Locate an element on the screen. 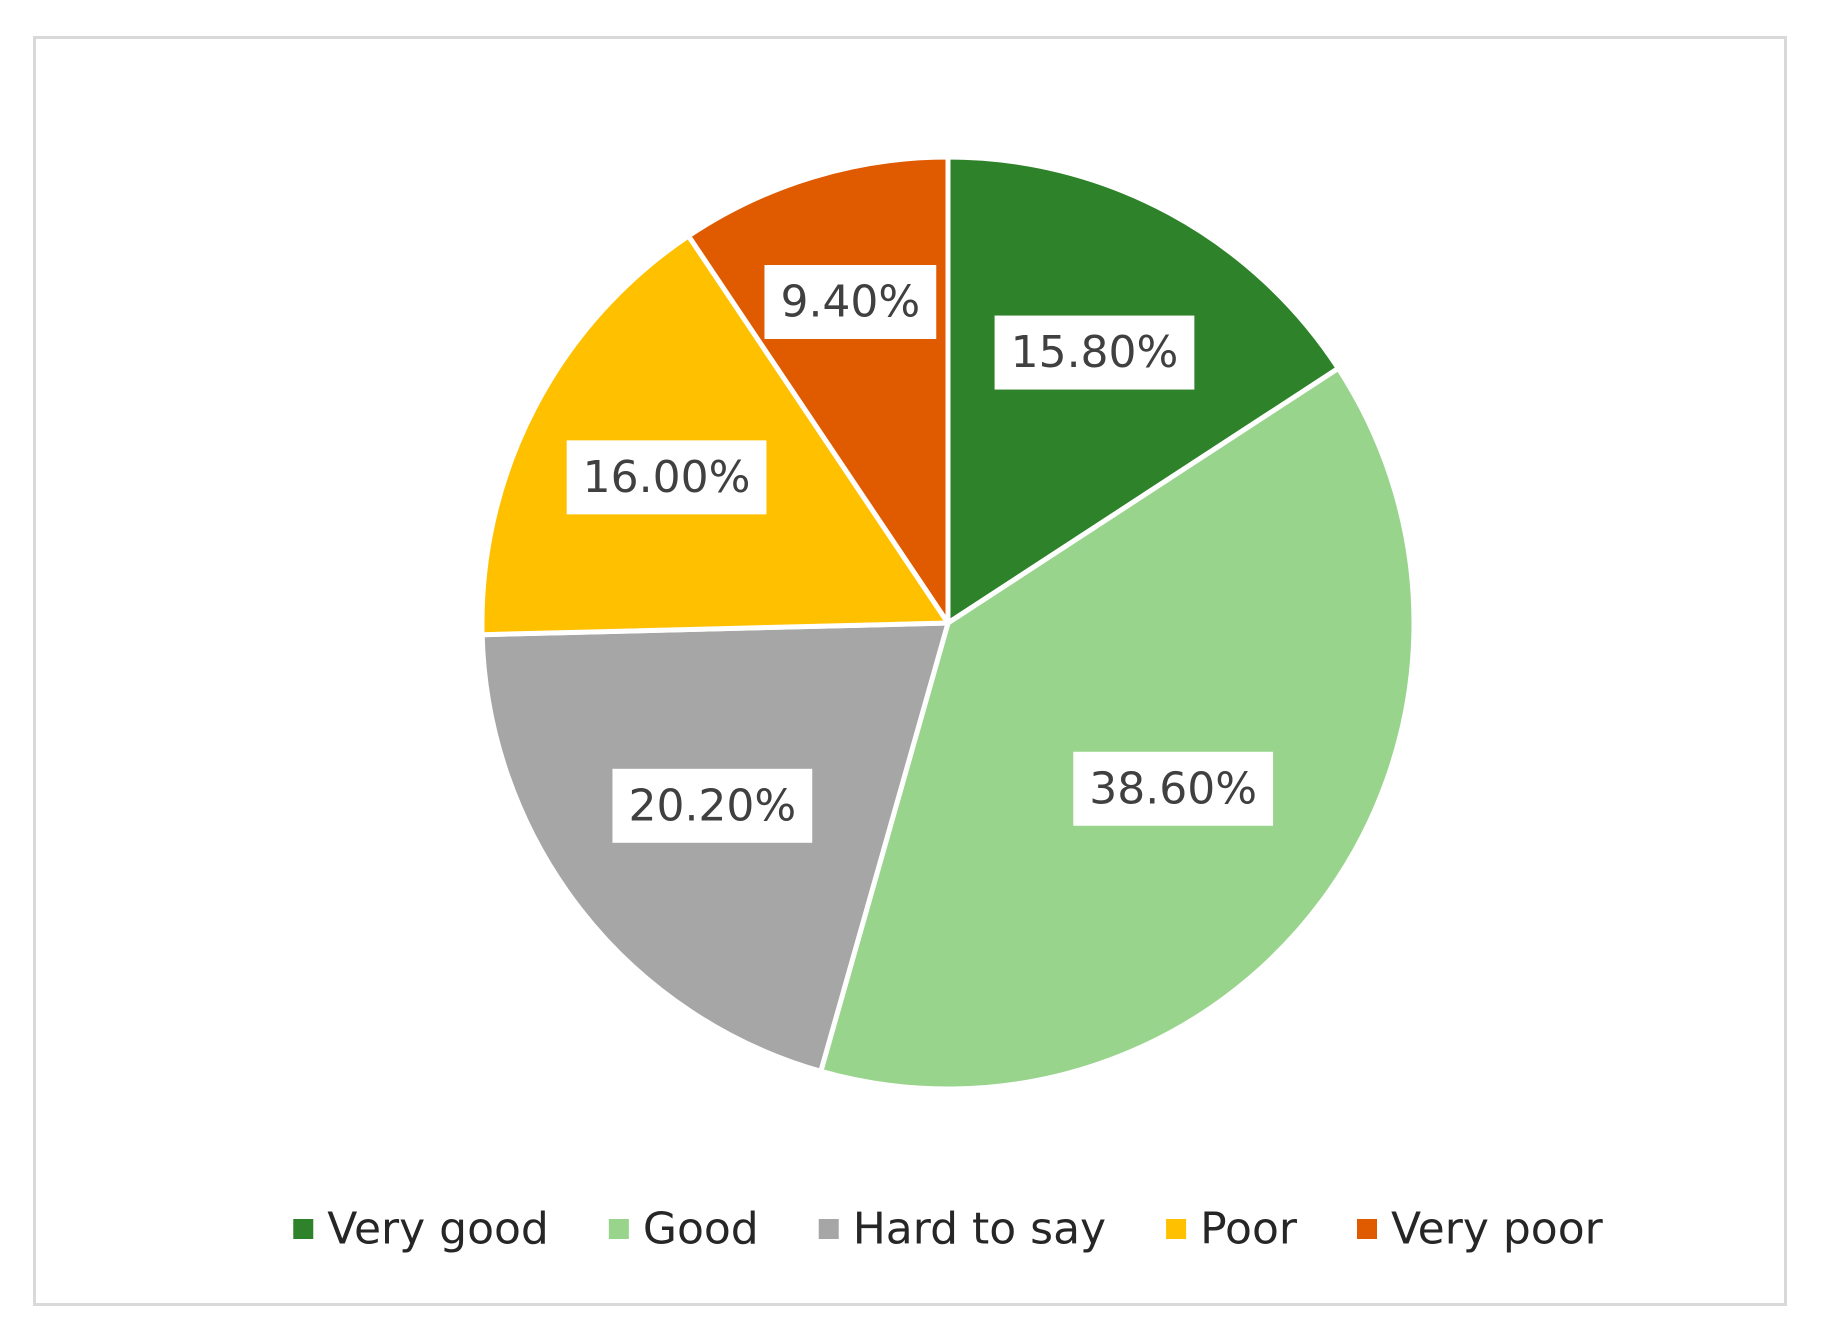 This screenshot has height=1341, width=1824. data-label-text: 9.40% is located at coordinates (850, 302).